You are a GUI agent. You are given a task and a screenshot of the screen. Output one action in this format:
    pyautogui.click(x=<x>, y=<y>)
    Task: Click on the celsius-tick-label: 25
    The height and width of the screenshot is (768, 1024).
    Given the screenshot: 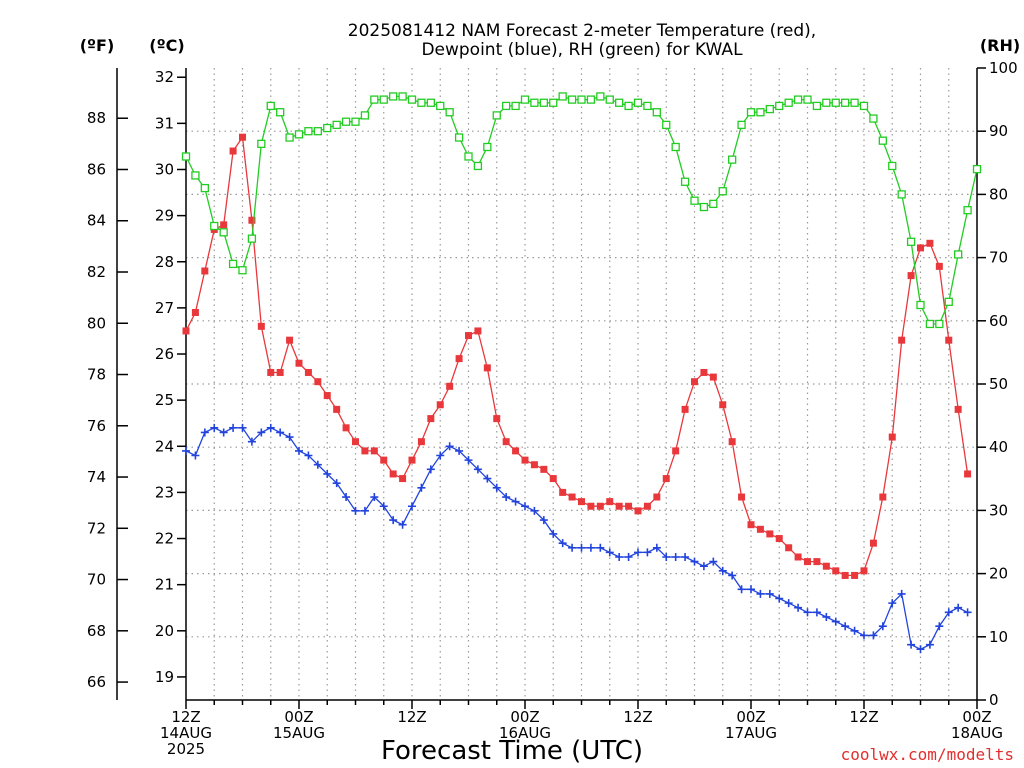 What is the action you would take?
    pyautogui.click(x=164, y=400)
    